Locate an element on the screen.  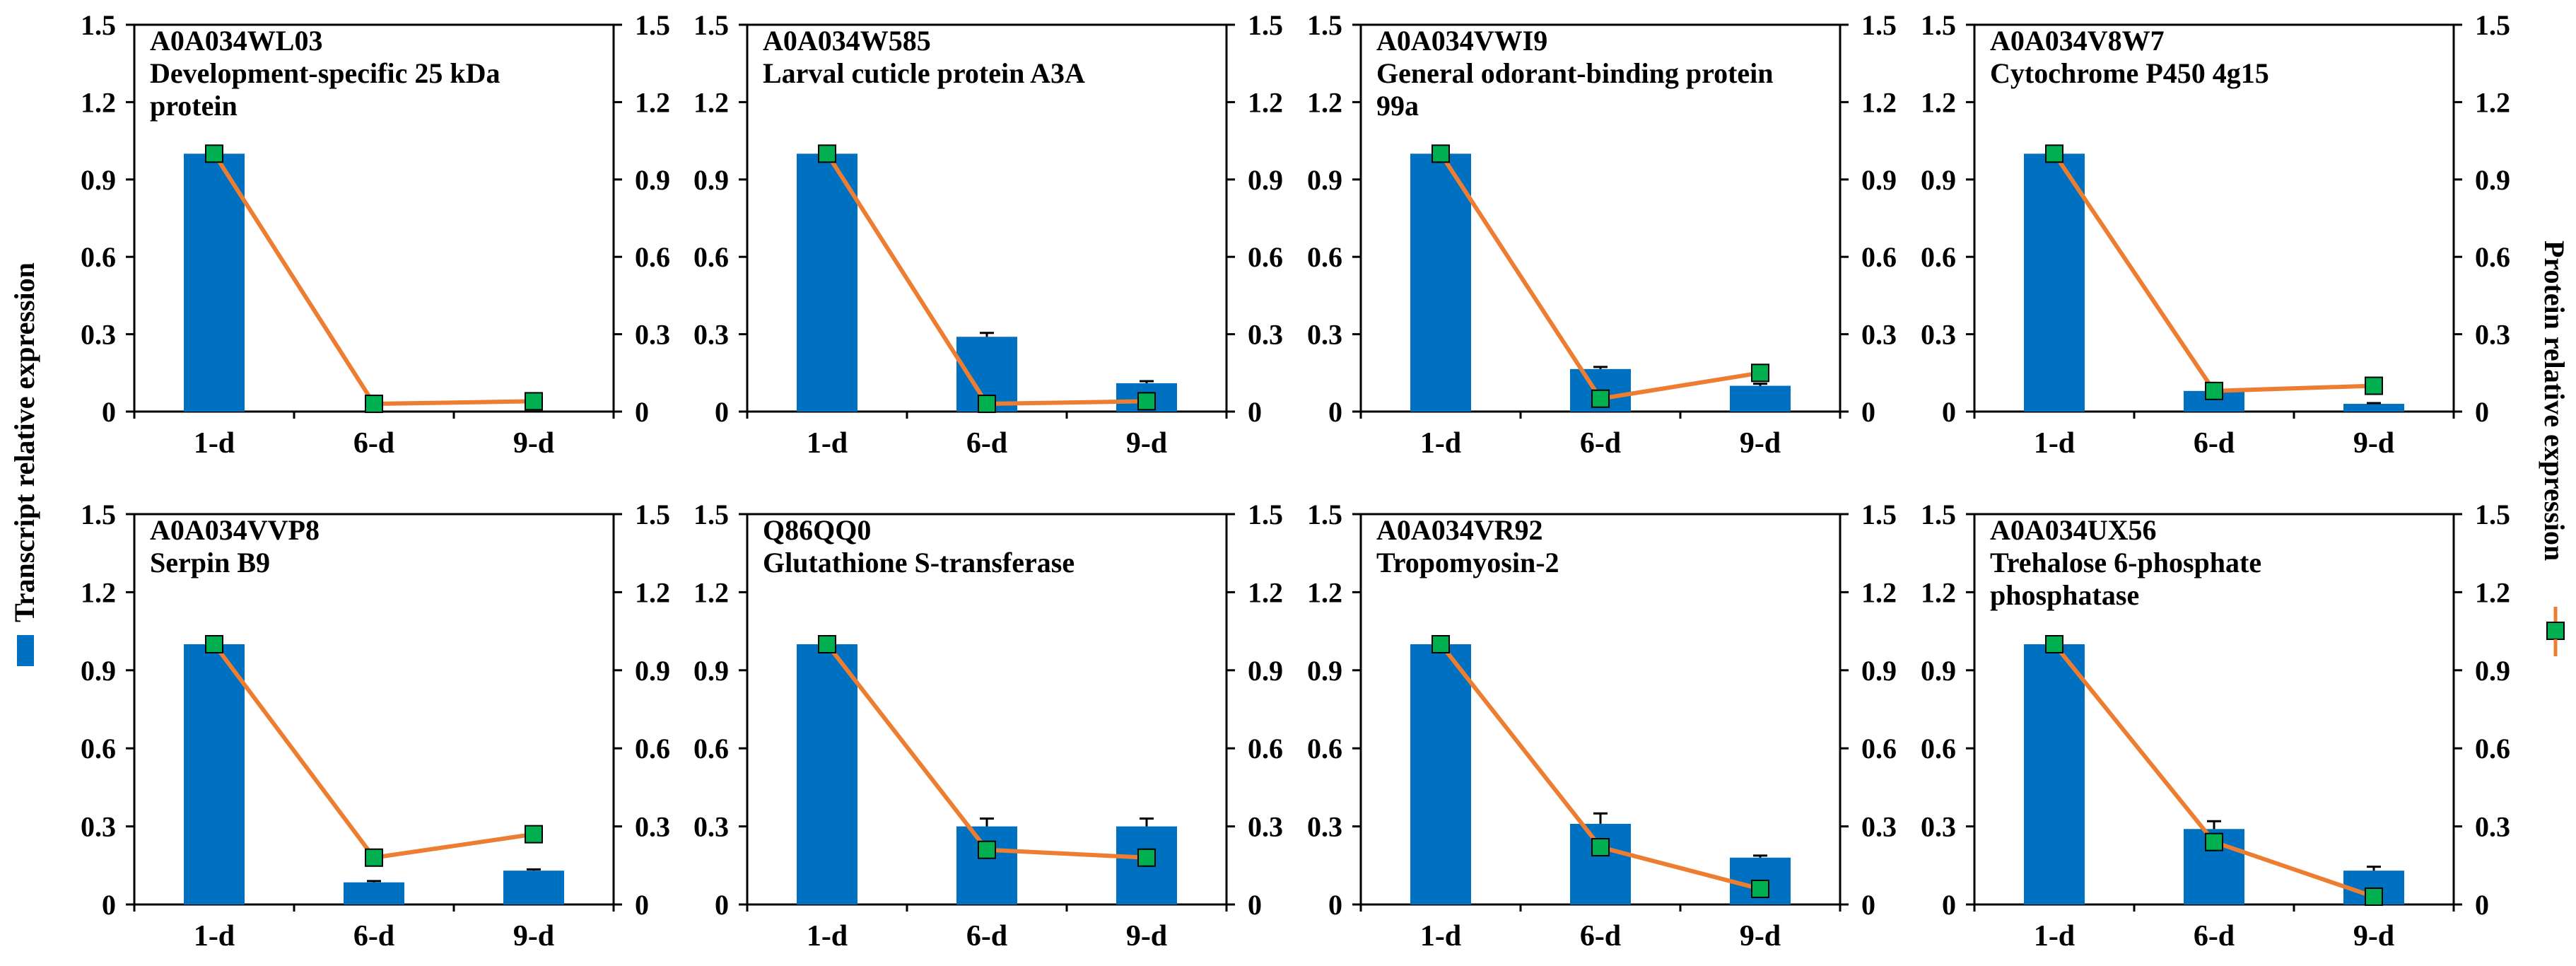
panel-title-name: phosphatase is located at coordinates (2064, 595).